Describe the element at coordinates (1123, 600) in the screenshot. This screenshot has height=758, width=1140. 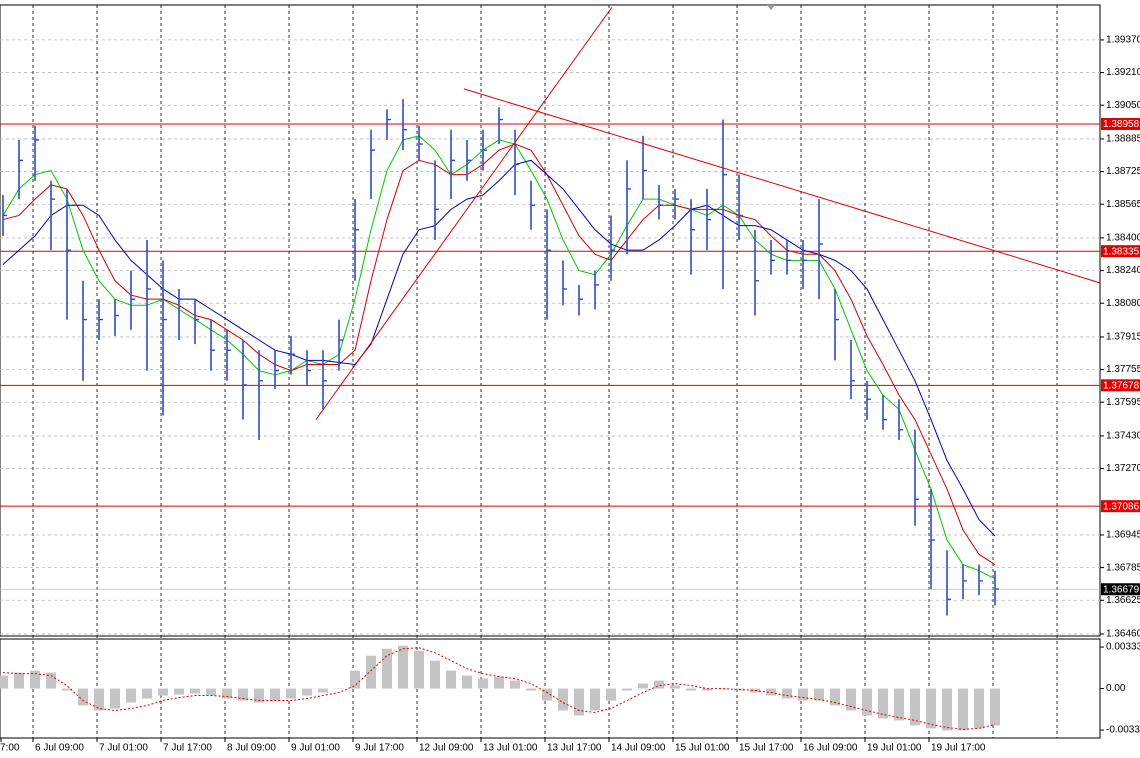
I see `y-tick-label: 1.36625` at that location.